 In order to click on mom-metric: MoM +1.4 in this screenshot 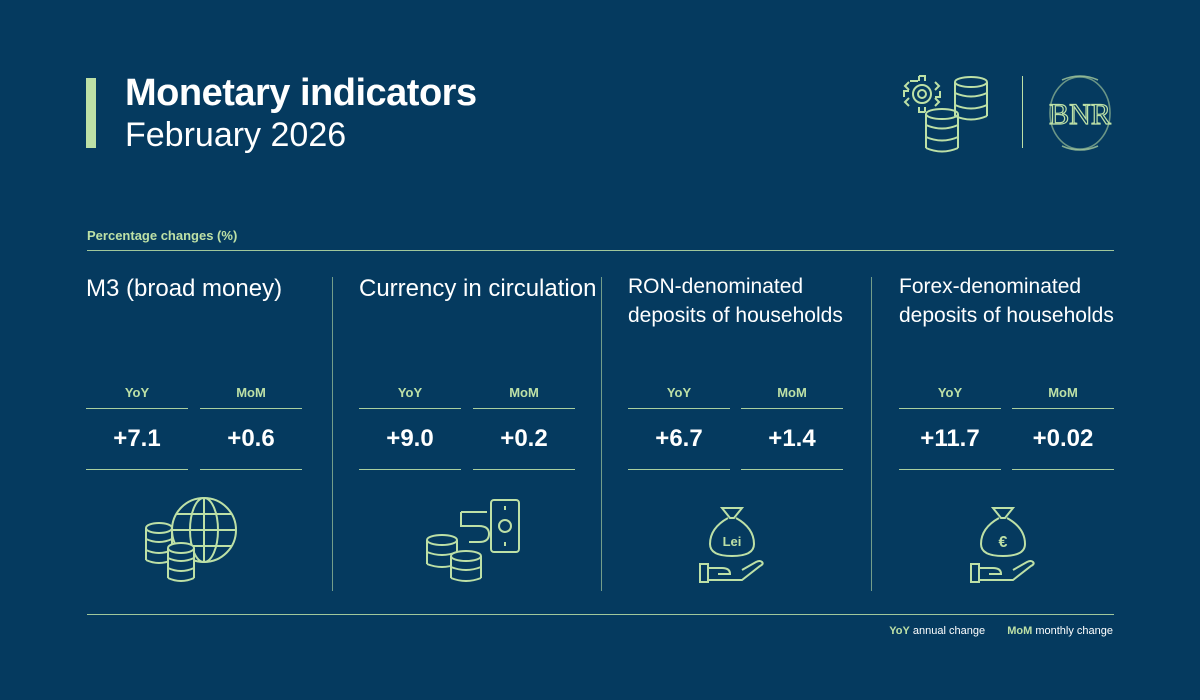, I will do `click(792, 365)`.